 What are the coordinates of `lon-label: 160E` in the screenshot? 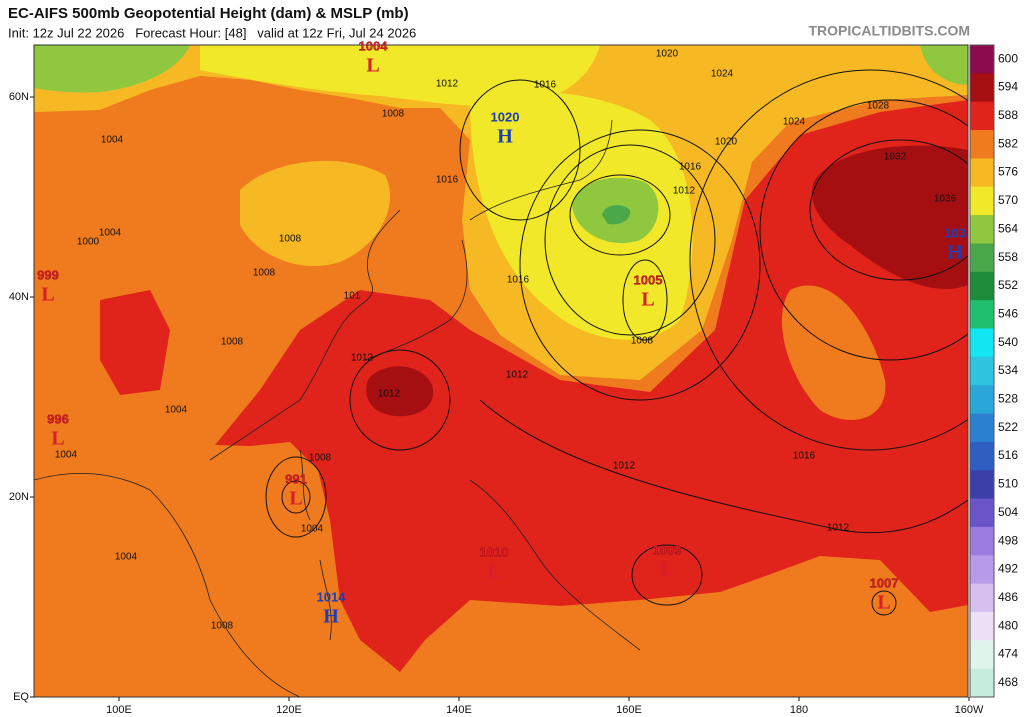 It's located at (629, 710).